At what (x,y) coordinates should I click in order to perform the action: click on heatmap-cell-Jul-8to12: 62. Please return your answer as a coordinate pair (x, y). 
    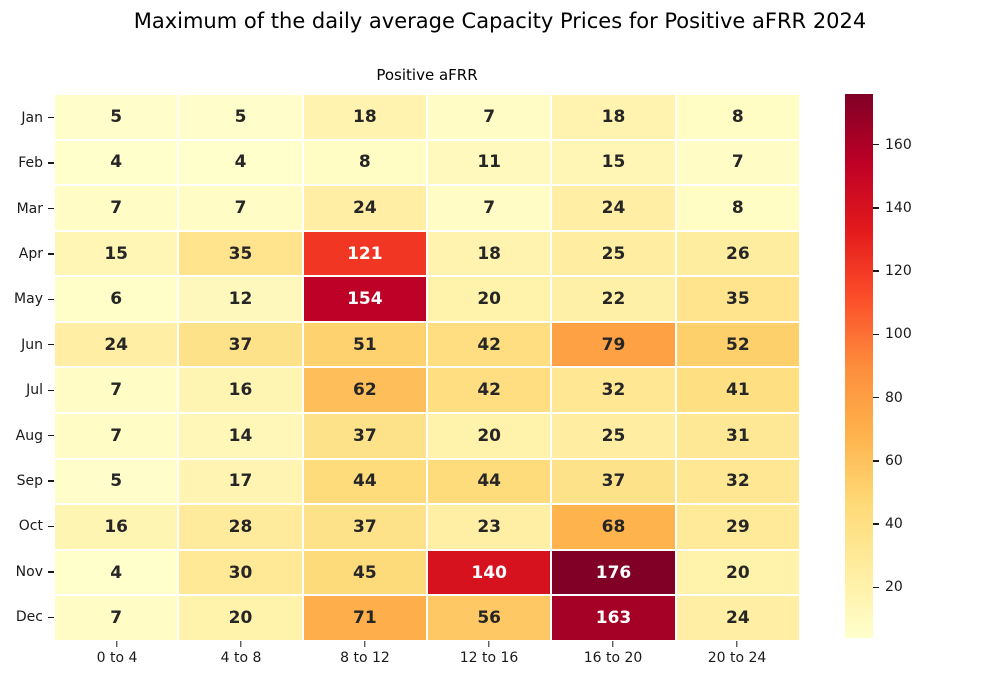
    Looking at the image, I should click on (364, 390).